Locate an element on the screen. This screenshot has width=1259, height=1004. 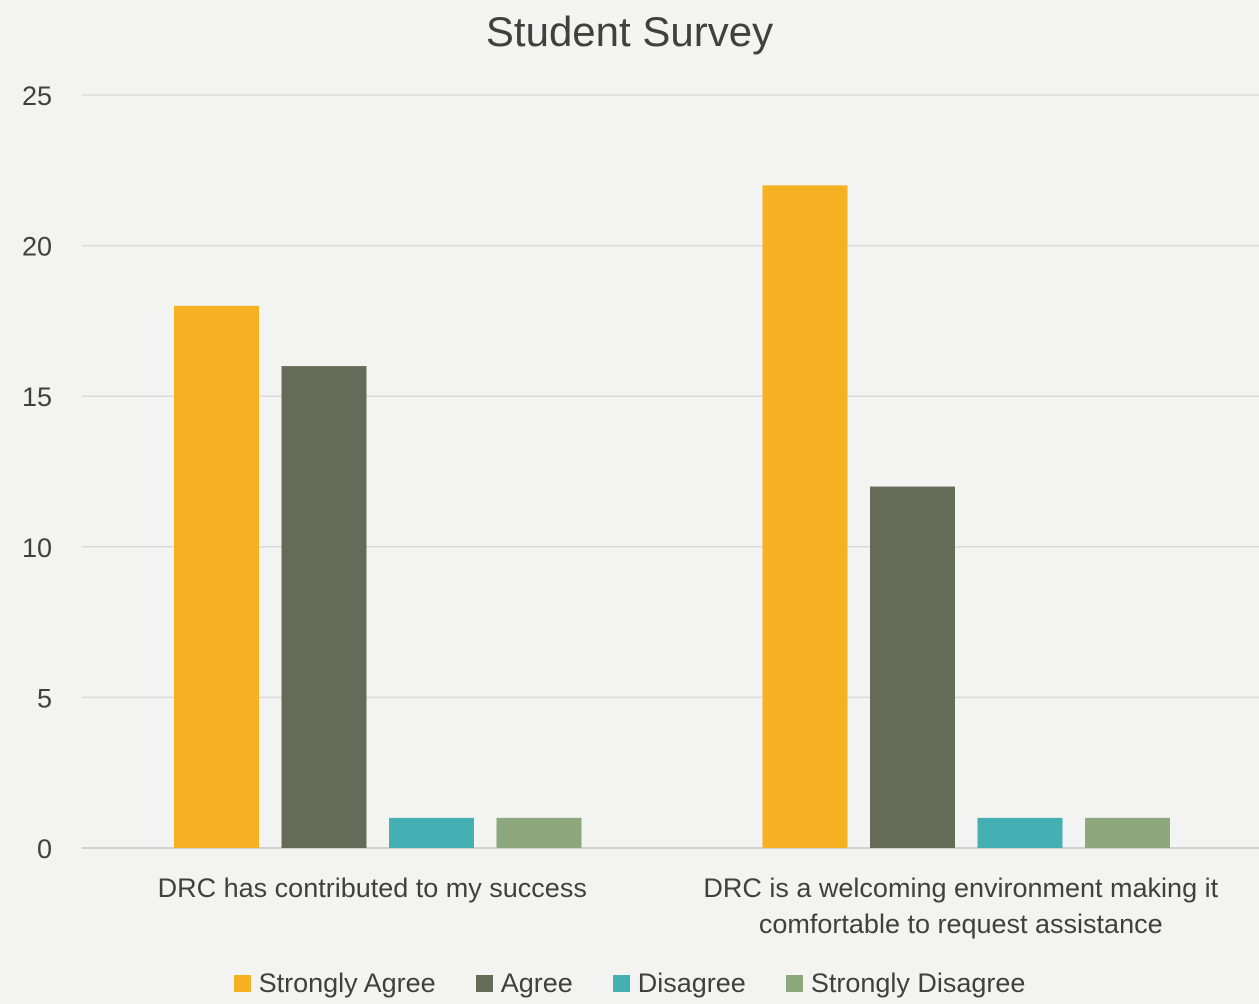
legend-label: Strongly Disagree is located at coordinates (918, 983).